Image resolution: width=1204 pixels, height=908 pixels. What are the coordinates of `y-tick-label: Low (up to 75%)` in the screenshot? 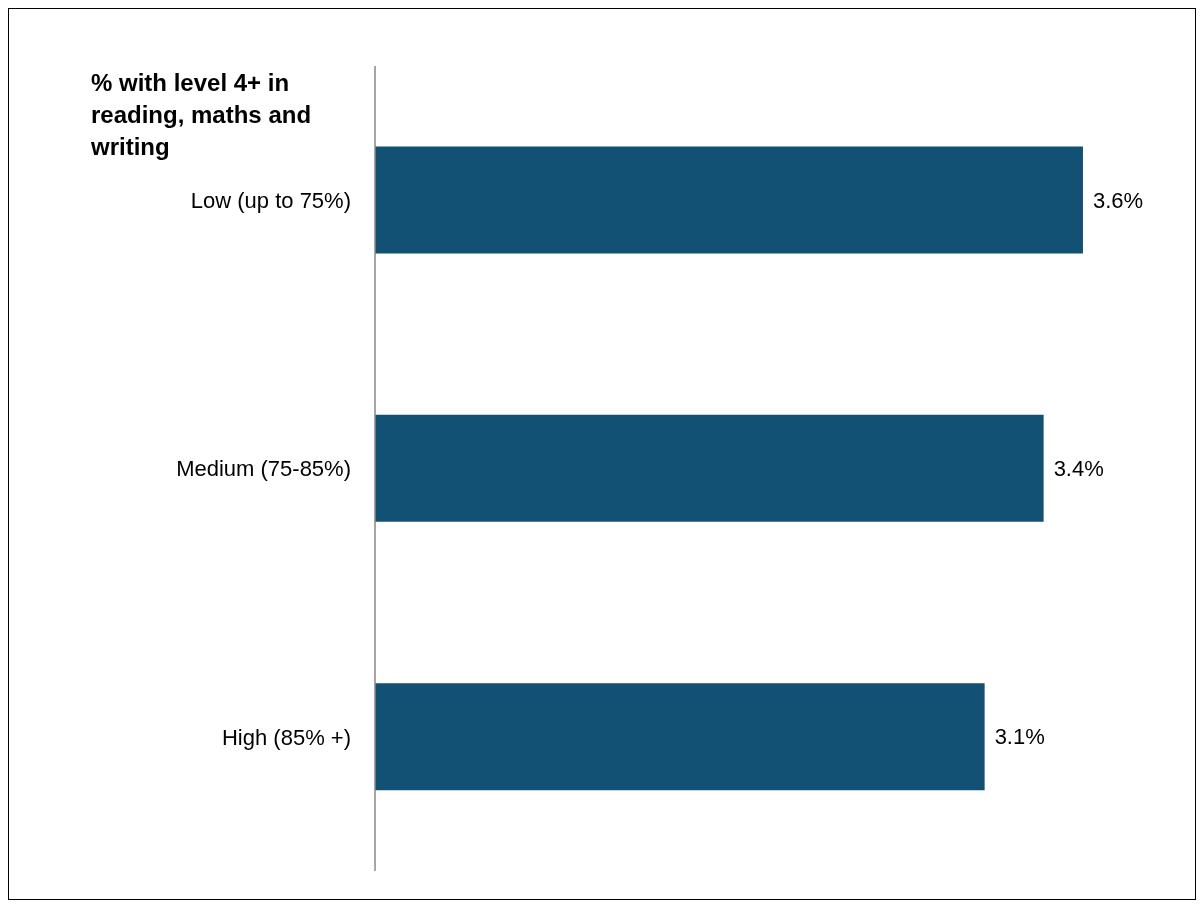 It's located at (270, 200).